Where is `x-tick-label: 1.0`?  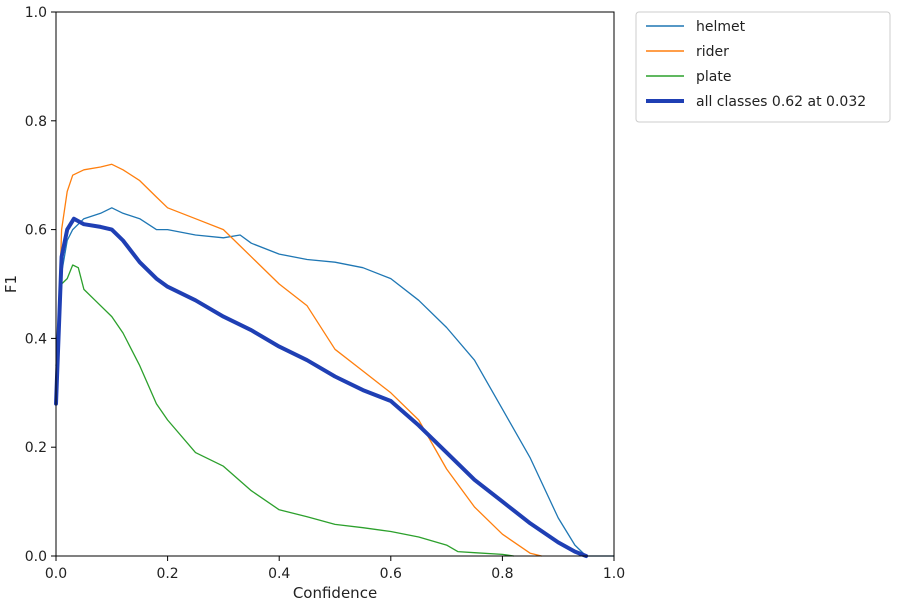 x-tick-label: 1.0 is located at coordinates (614, 574).